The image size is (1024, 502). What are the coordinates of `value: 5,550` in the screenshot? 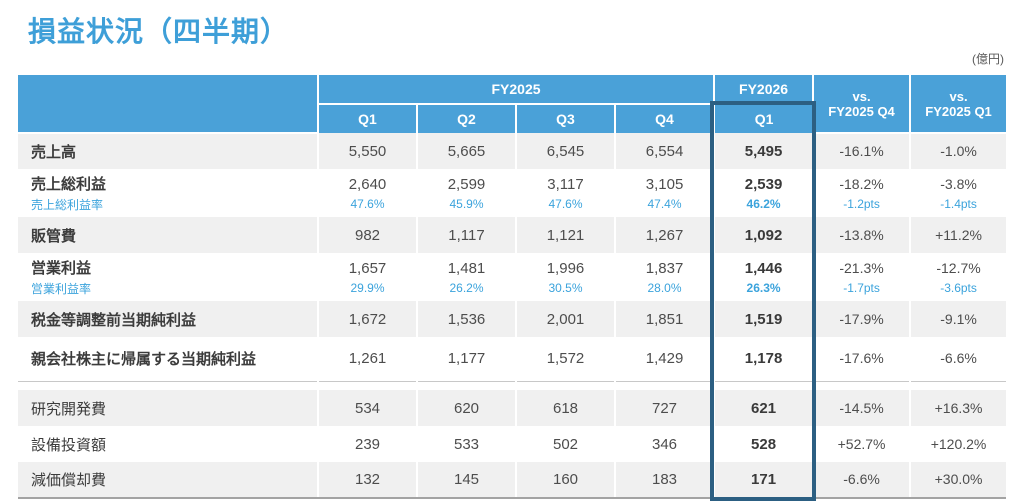 It's located at (367, 151).